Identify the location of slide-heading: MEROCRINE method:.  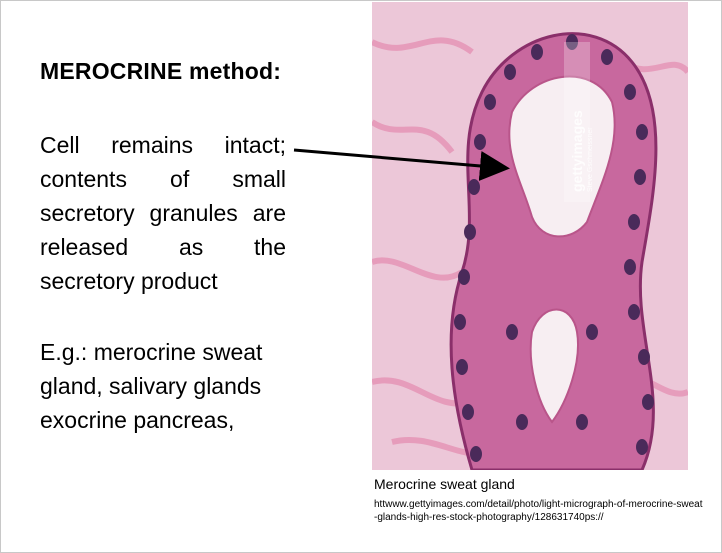
(161, 71).